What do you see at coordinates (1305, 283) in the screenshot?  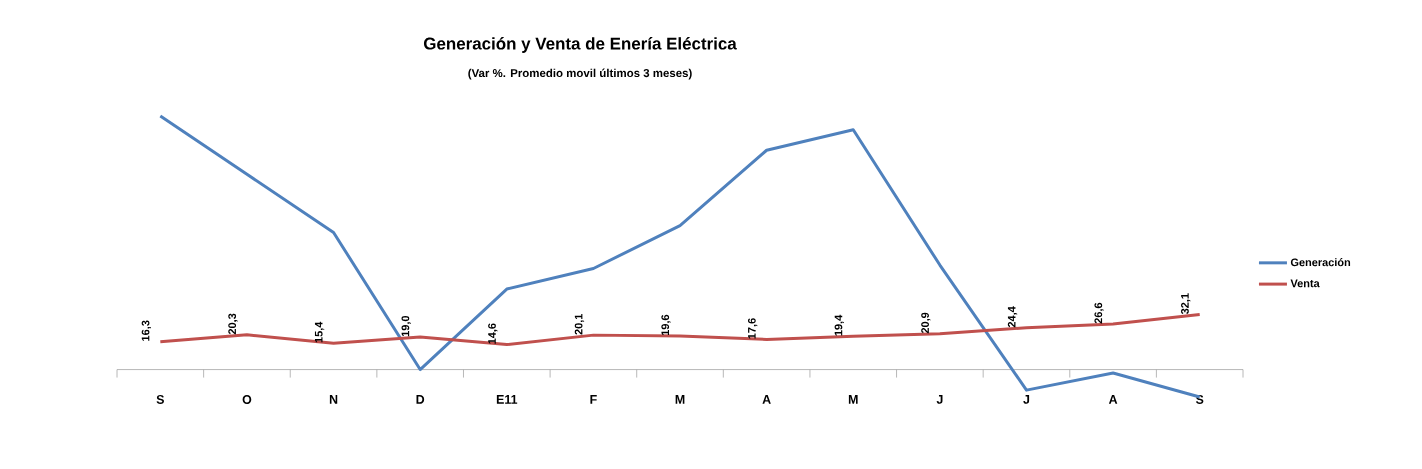 I see `legend-label: Venta` at bounding box center [1305, 283].